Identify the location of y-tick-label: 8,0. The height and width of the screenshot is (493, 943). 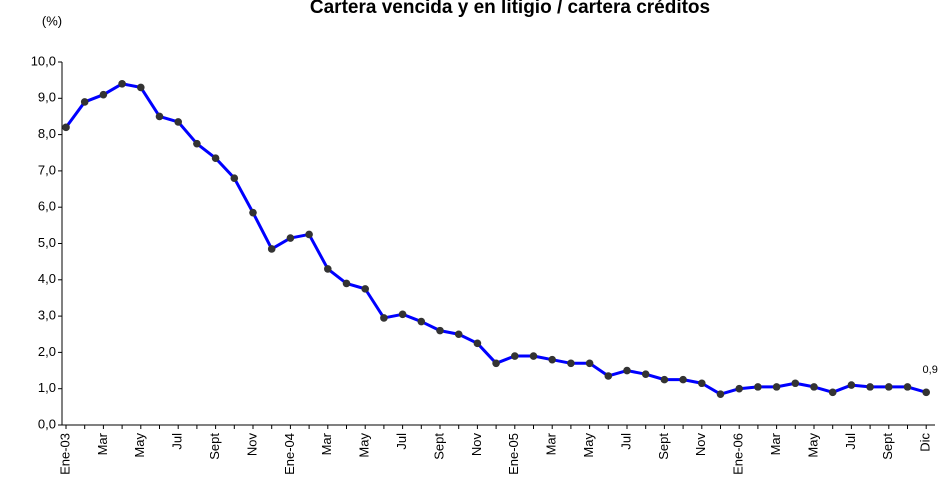
(47, 133).